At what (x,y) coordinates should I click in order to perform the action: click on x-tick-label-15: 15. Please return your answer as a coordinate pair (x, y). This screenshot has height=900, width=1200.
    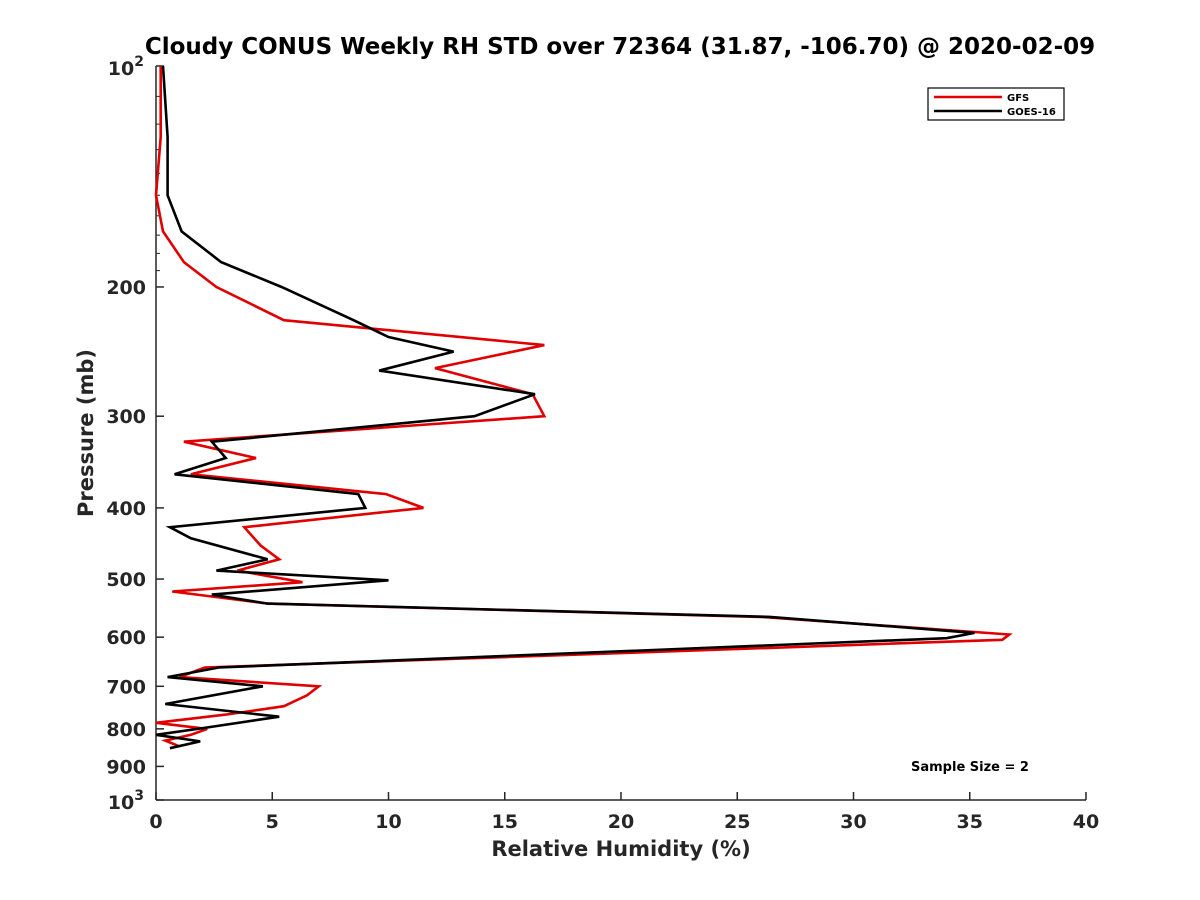
    Looking at the image, I should click on (505, 822).